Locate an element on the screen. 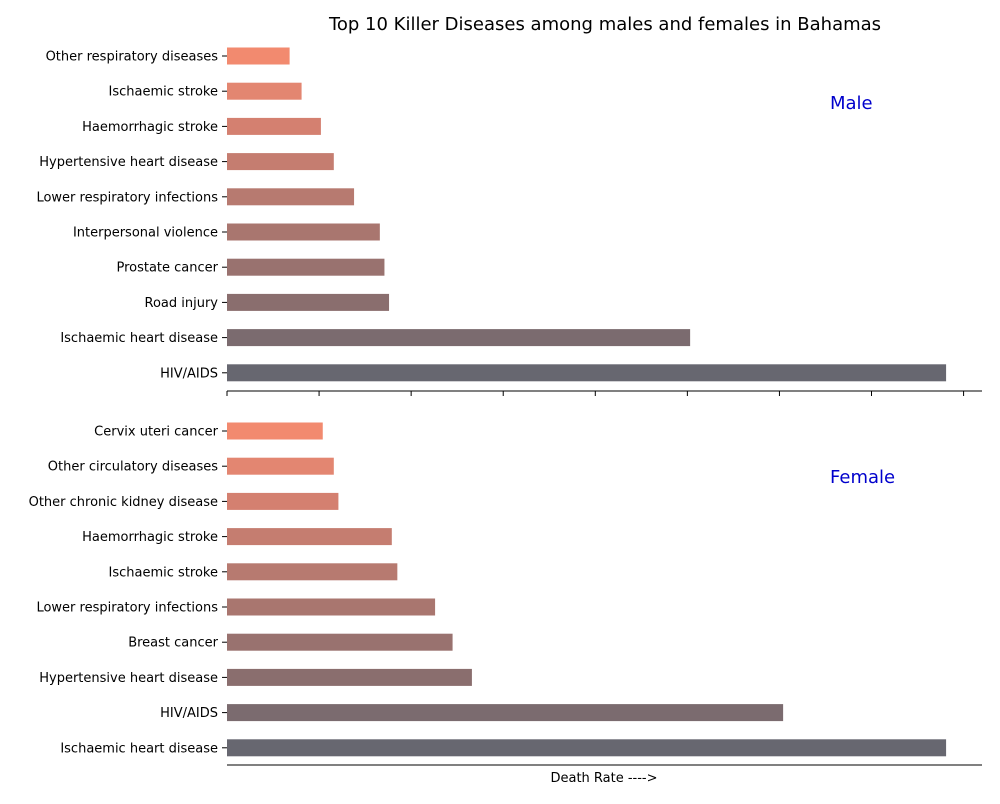 This screenshot has height=804, width=1000. category-label: Other circulatory diseases is located at coordinates (133, 467).